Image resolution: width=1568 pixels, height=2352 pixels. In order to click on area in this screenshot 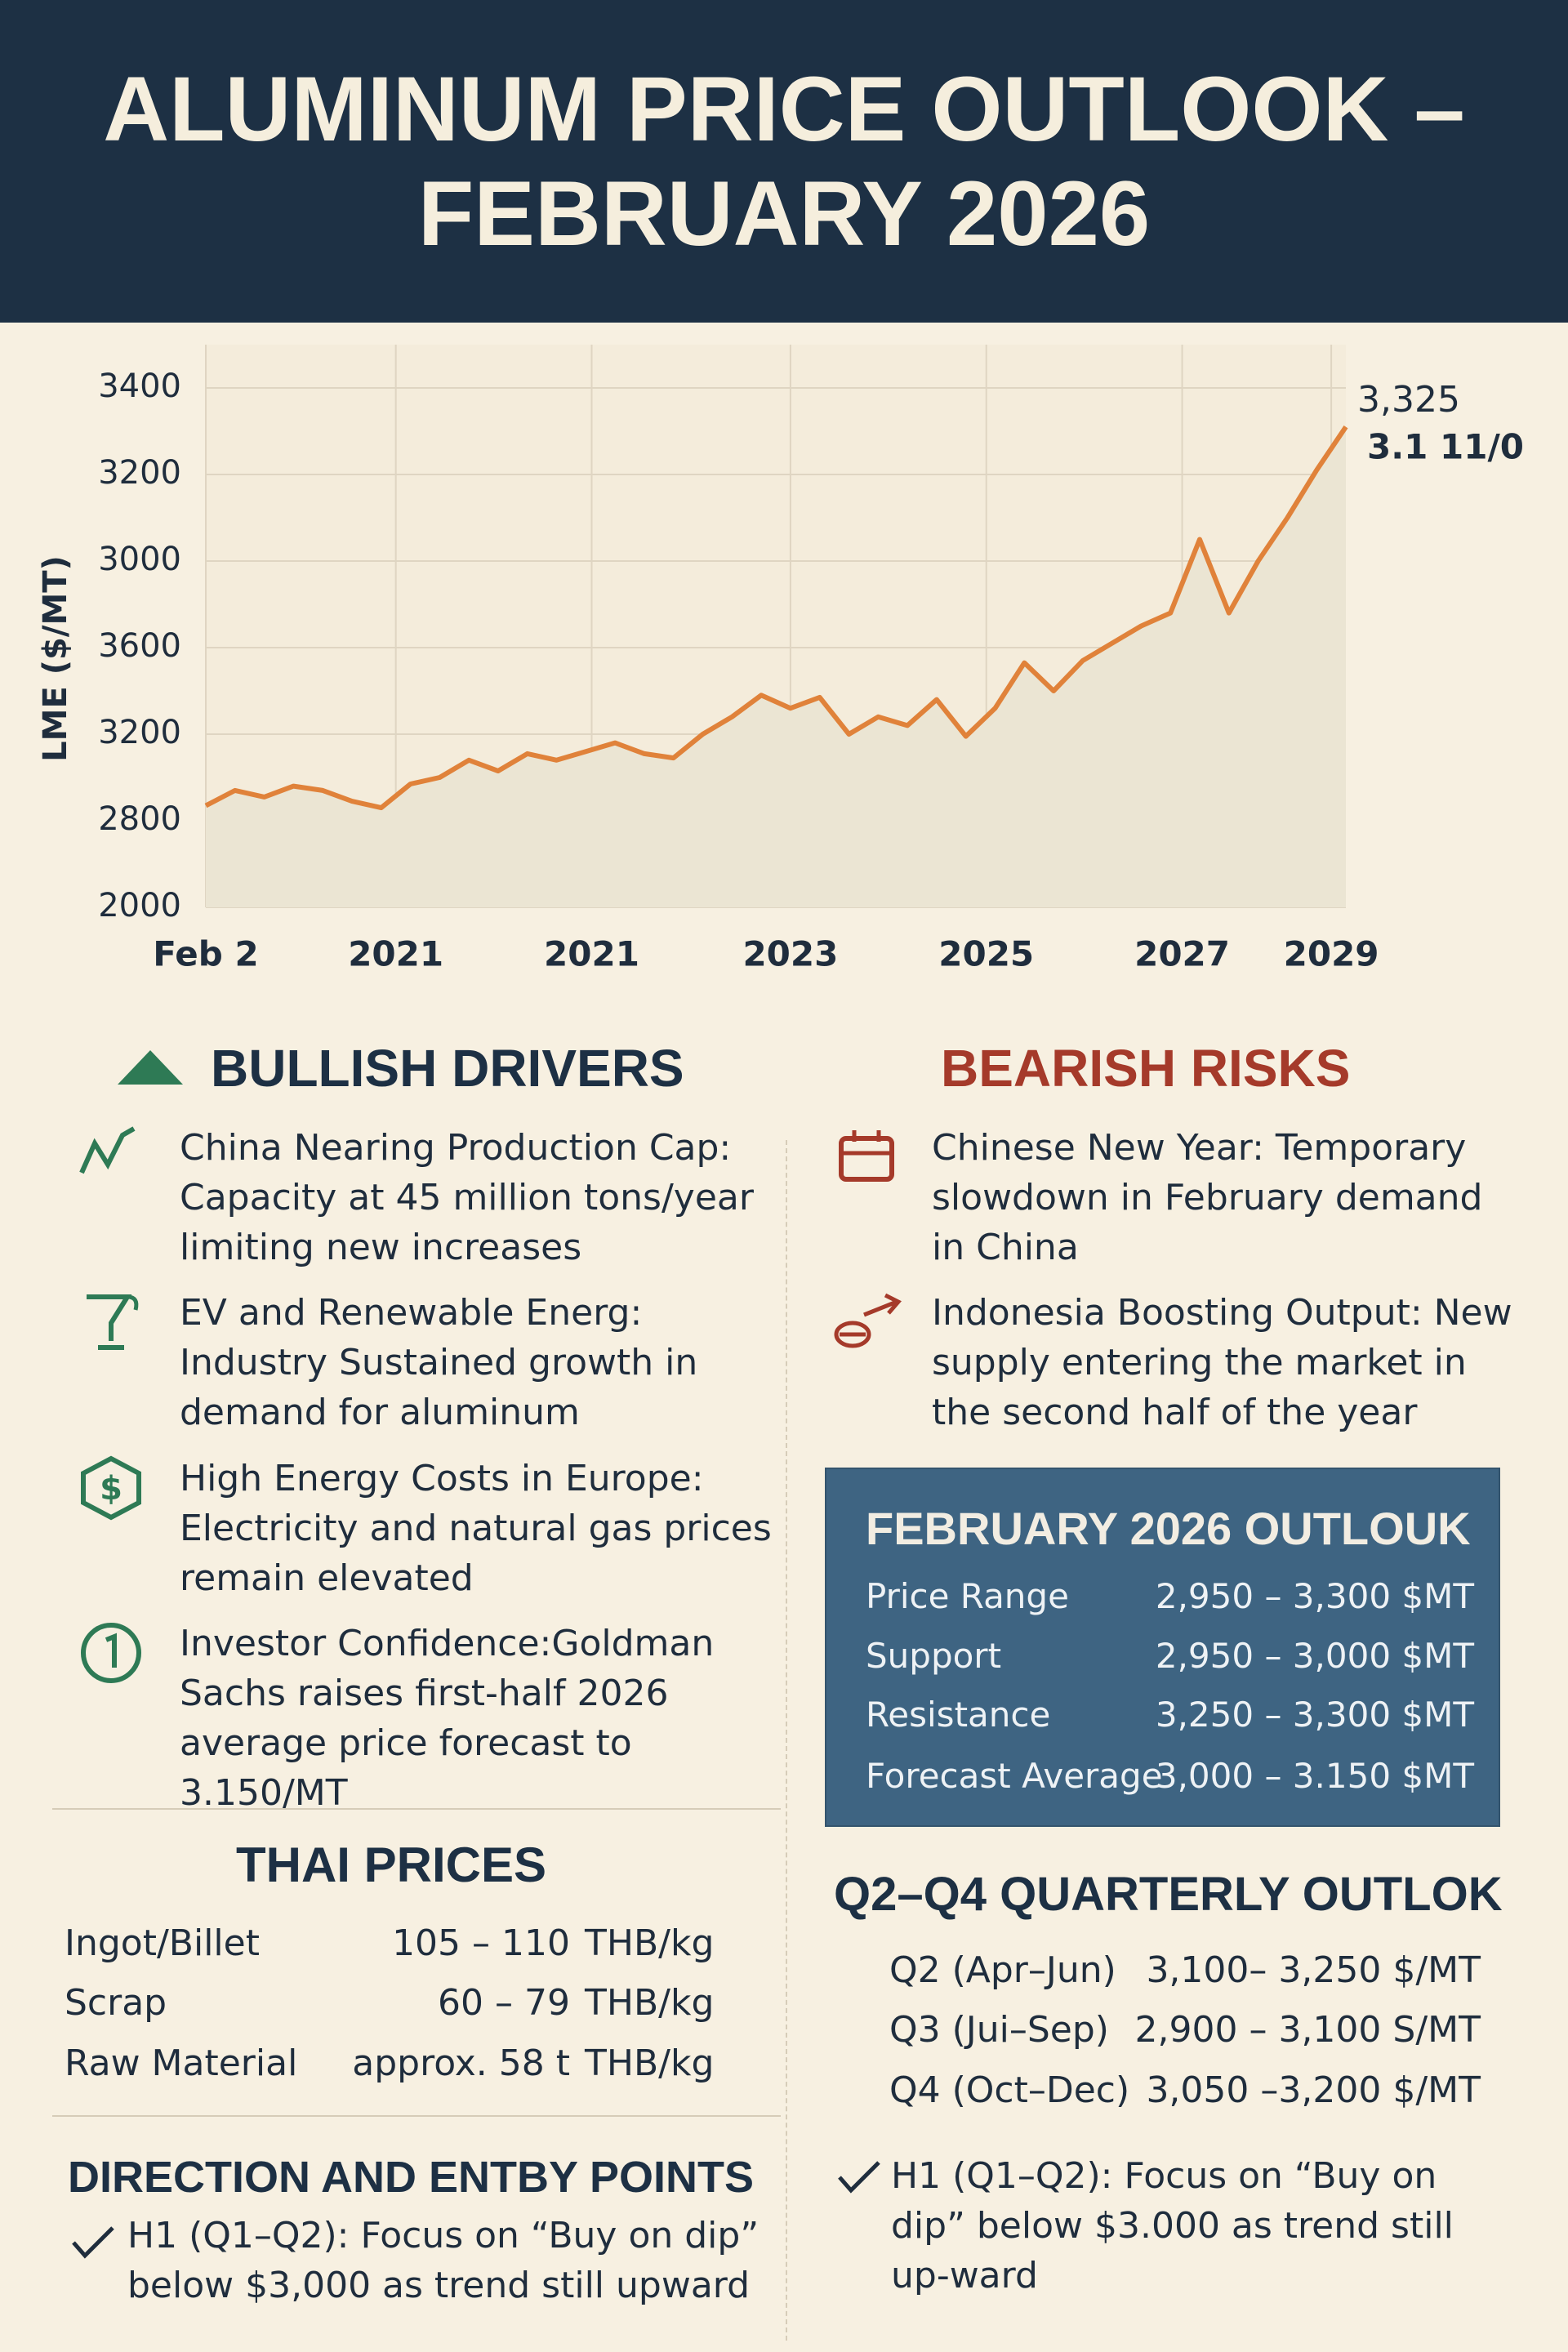, I will do `click(776, 666)`.